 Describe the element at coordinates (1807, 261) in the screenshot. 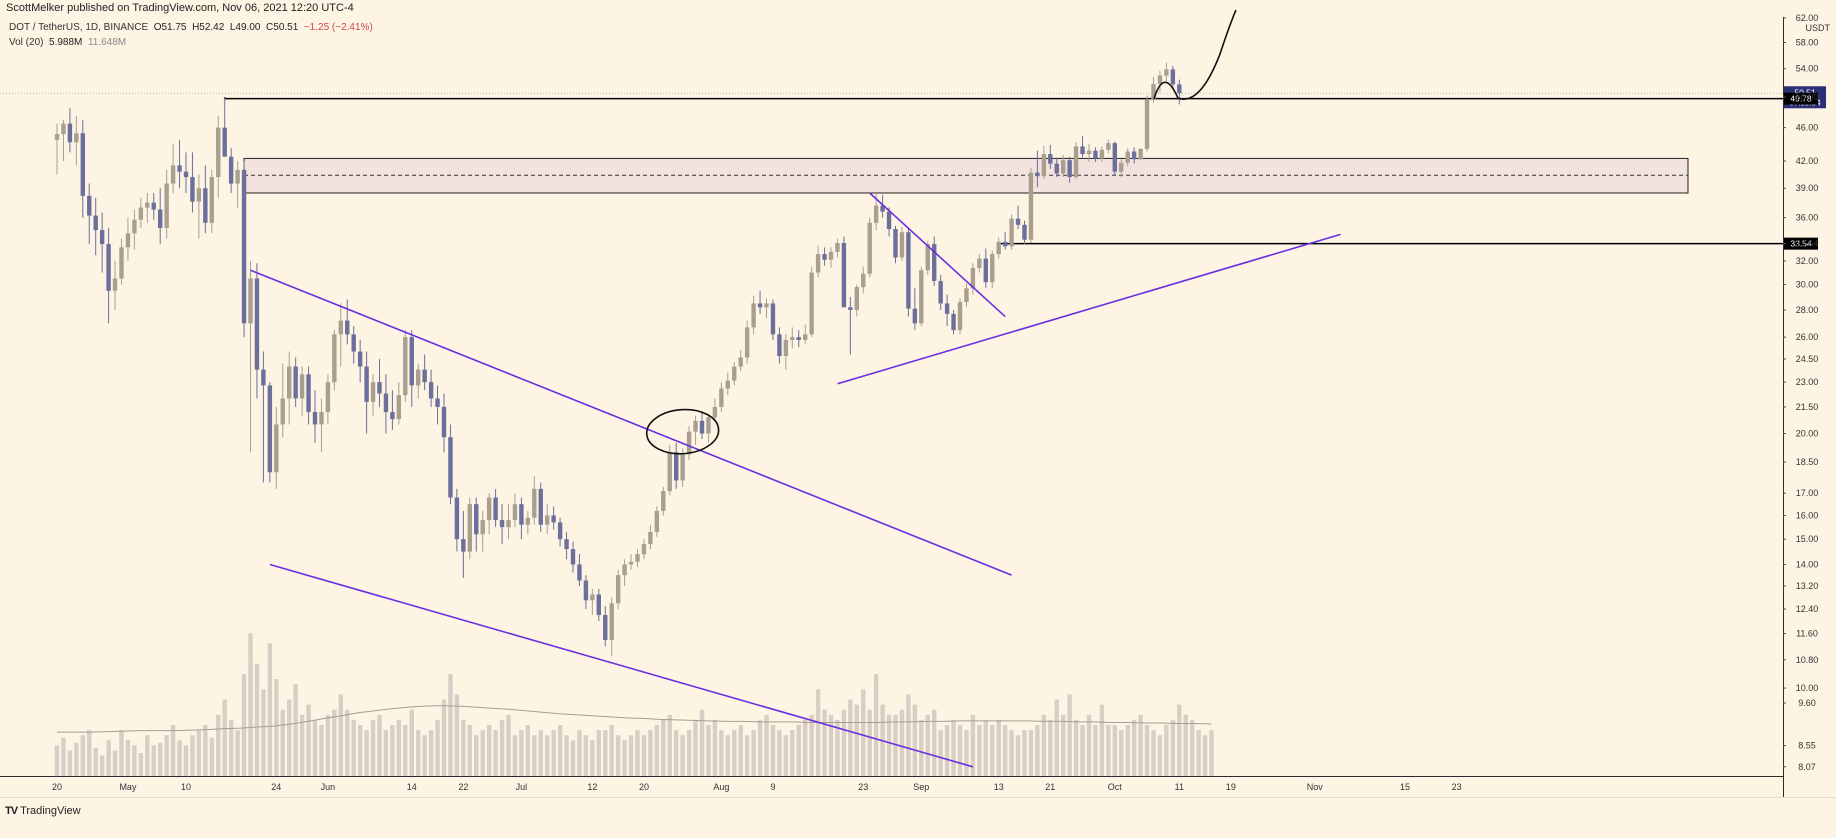

I see `price-tick-label: 32.00` at that location.